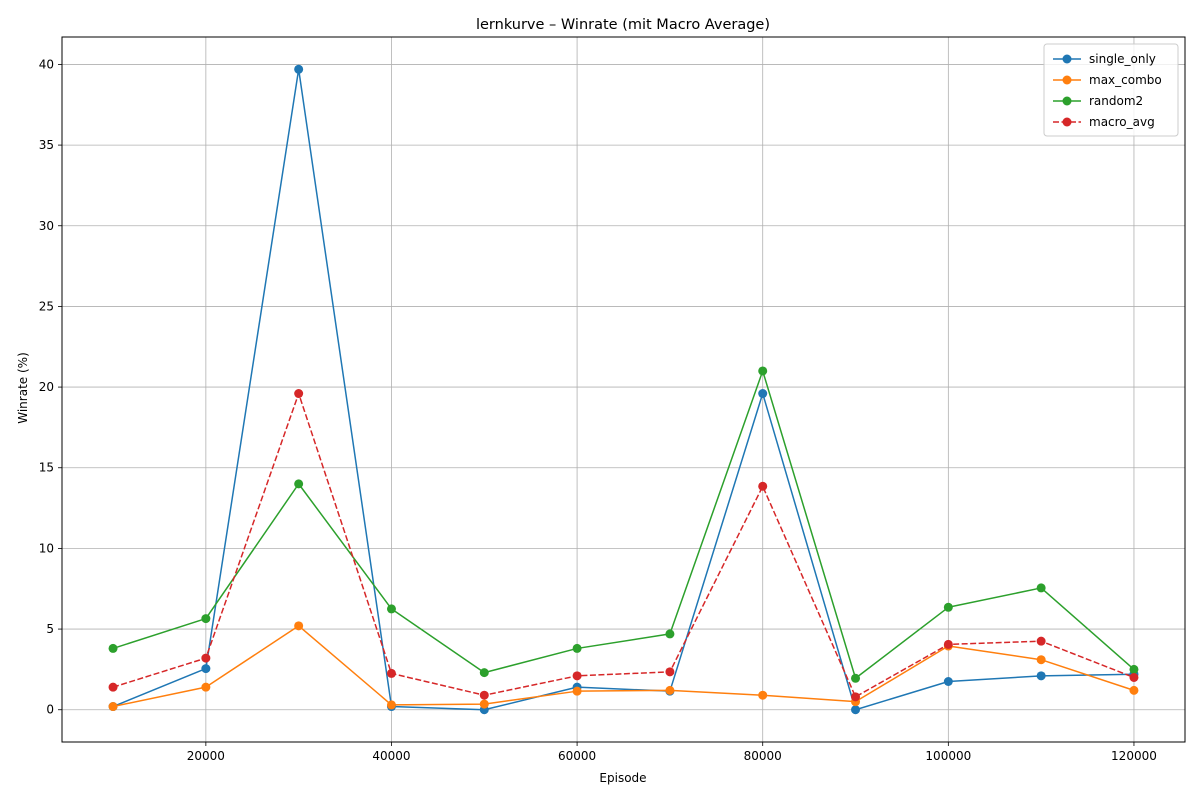  What do you see at coordinates (1122, 59) in the screenshot?
I see `legend-label: single_only` at bounding box center [1122, 59].